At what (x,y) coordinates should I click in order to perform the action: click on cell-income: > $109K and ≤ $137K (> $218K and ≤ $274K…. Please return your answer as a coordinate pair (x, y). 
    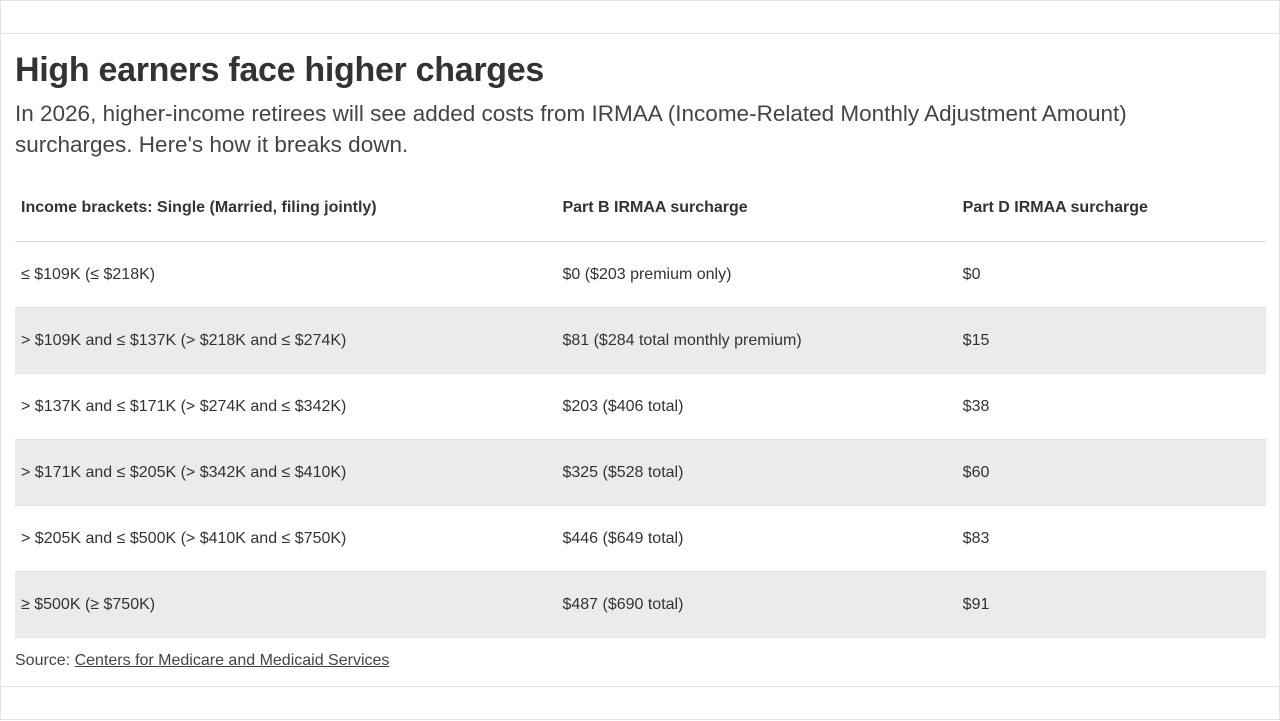
    Looking at the image, I should click on (286, 340).